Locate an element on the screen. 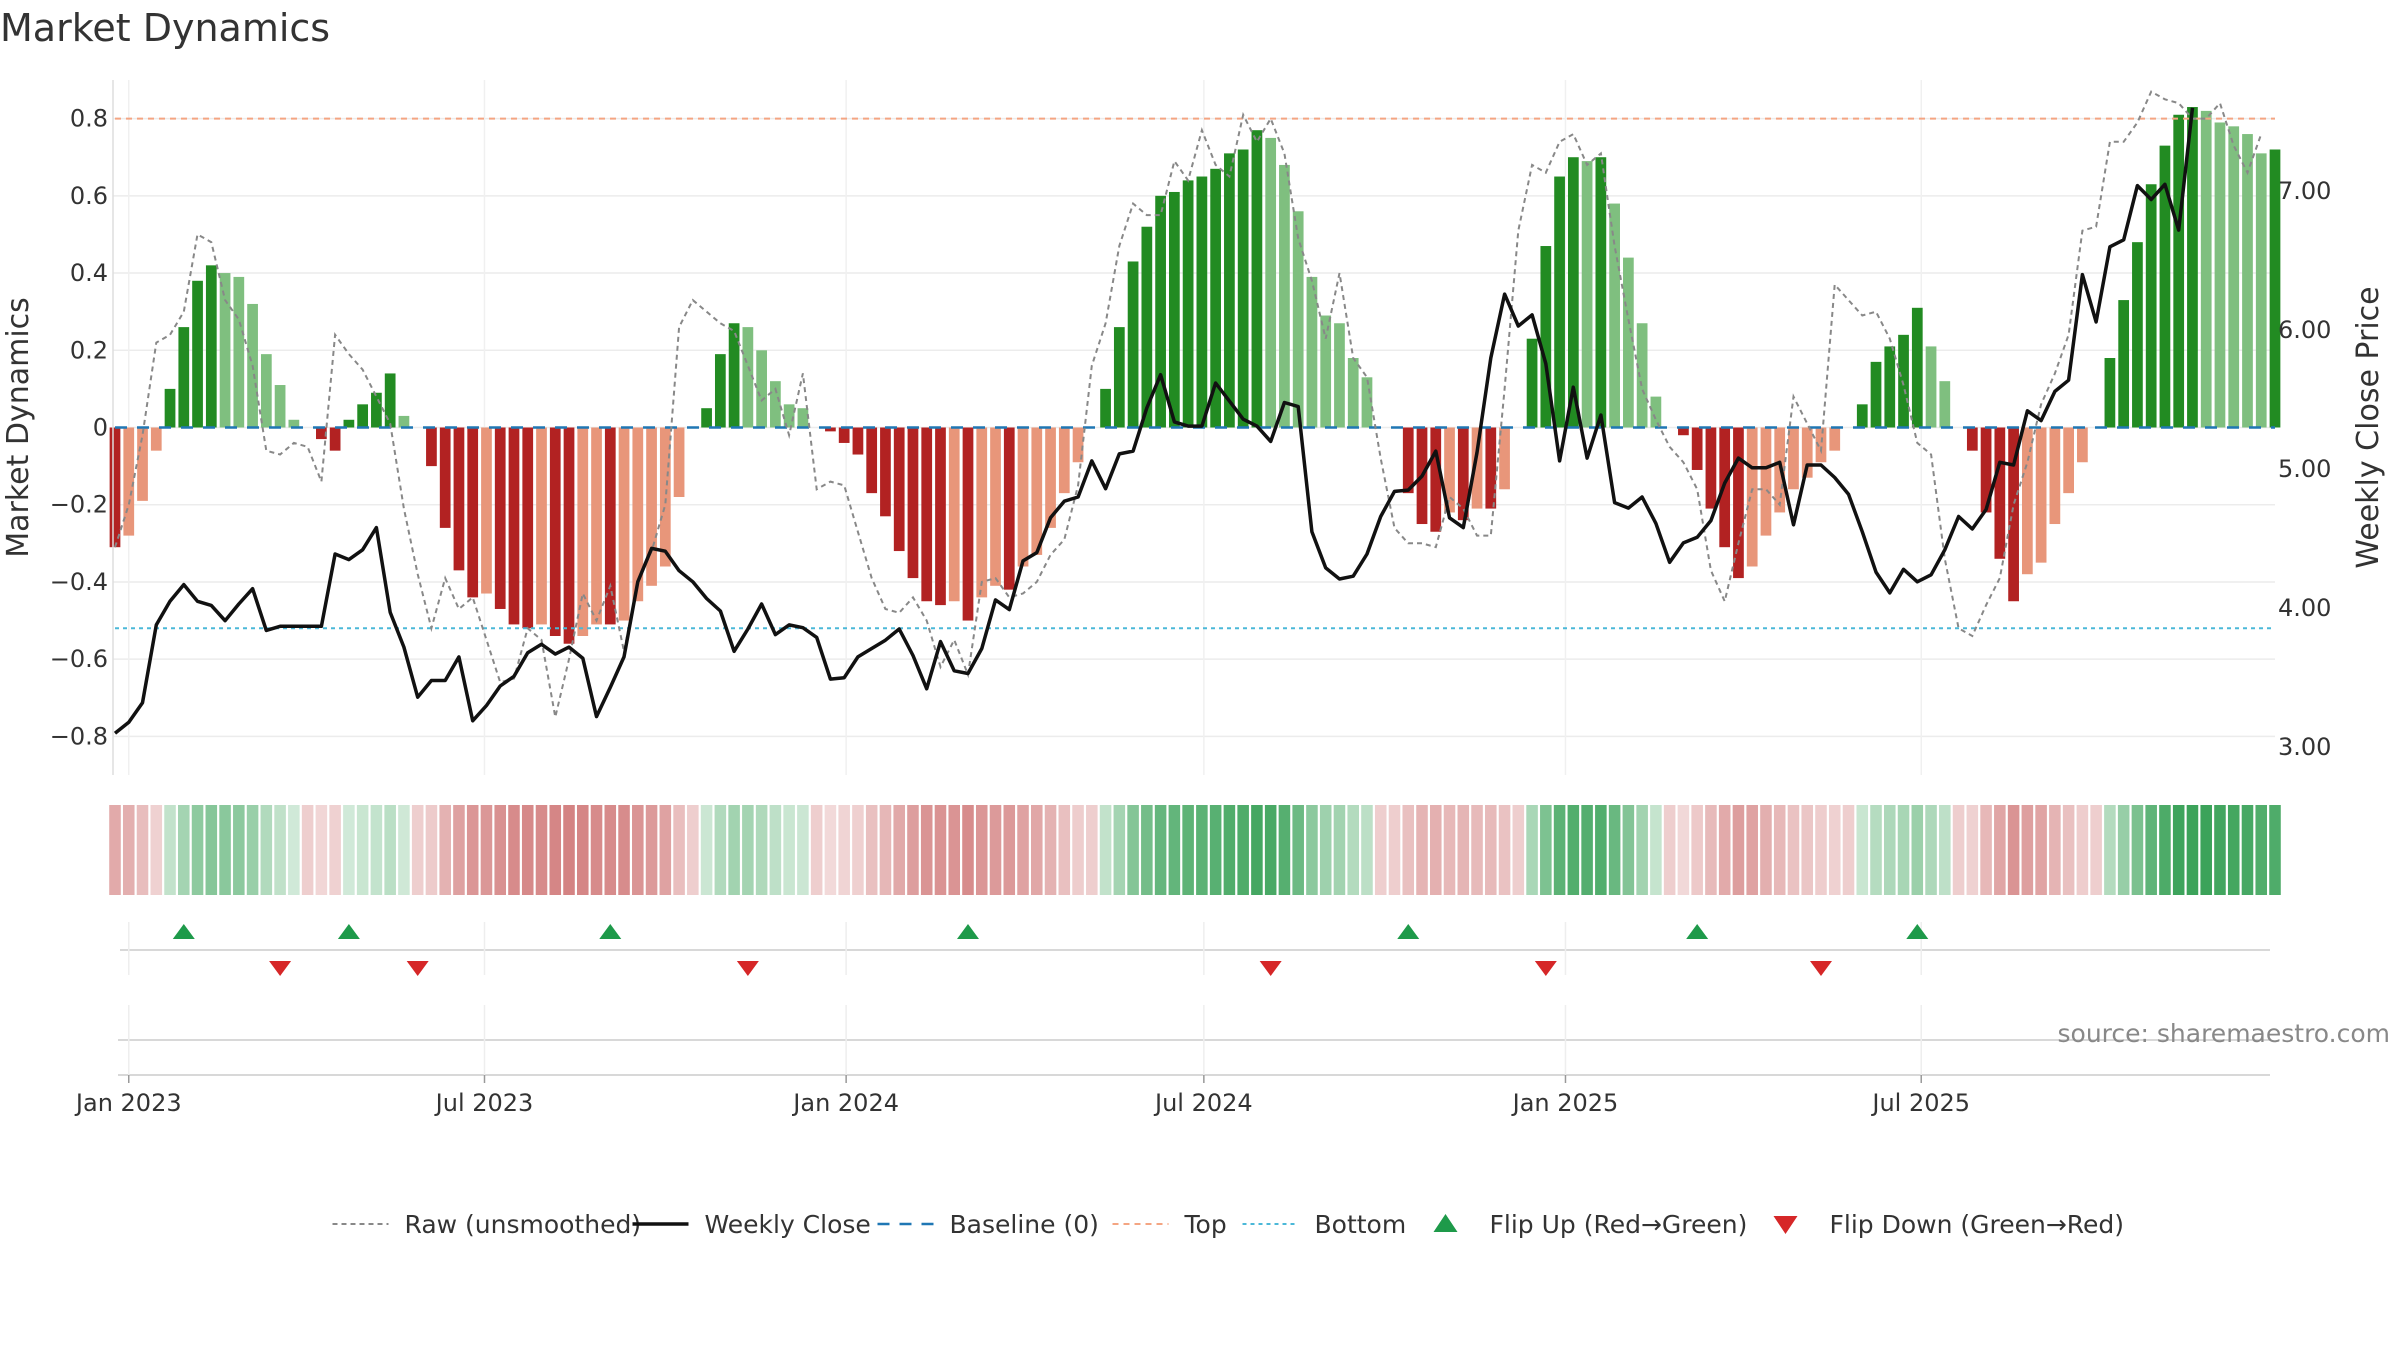 Image resolution: width=2400 pixels, height=1350 pixels. legend-item-flip-down: Flip Down (Green→Red) is located at coordinates (1949, 1224).